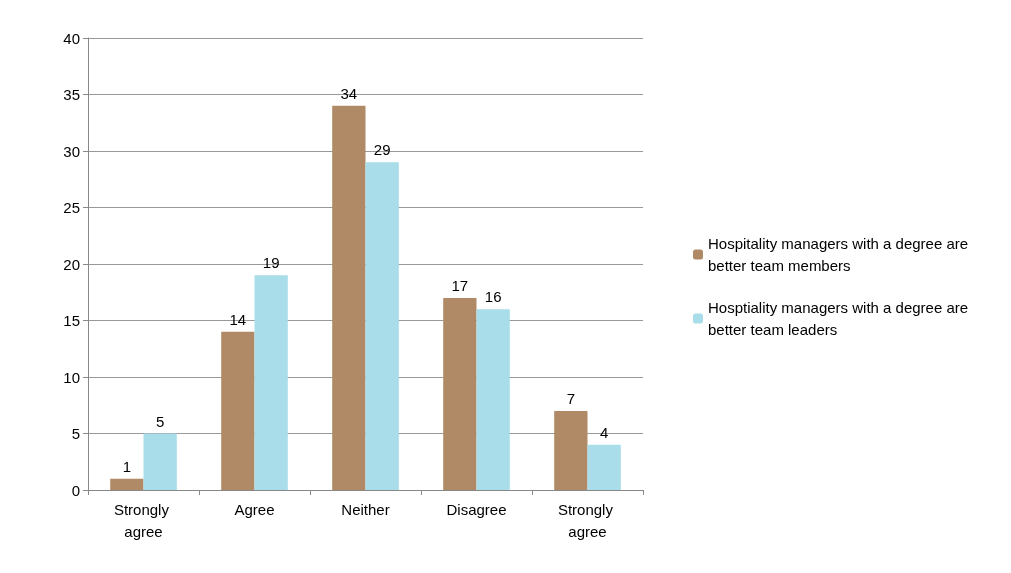  Describe the element at coordinates (71, 38) in the screenshot. I see `y-tick-label: 40` at that location.